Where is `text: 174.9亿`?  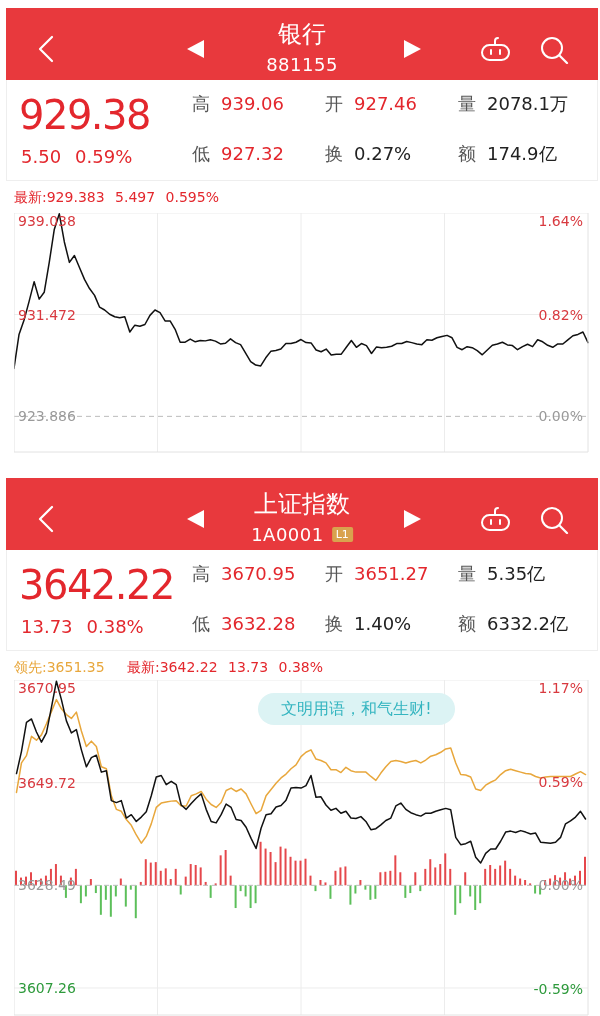 text: 174.9亿 is located at coordinates (522, 154).